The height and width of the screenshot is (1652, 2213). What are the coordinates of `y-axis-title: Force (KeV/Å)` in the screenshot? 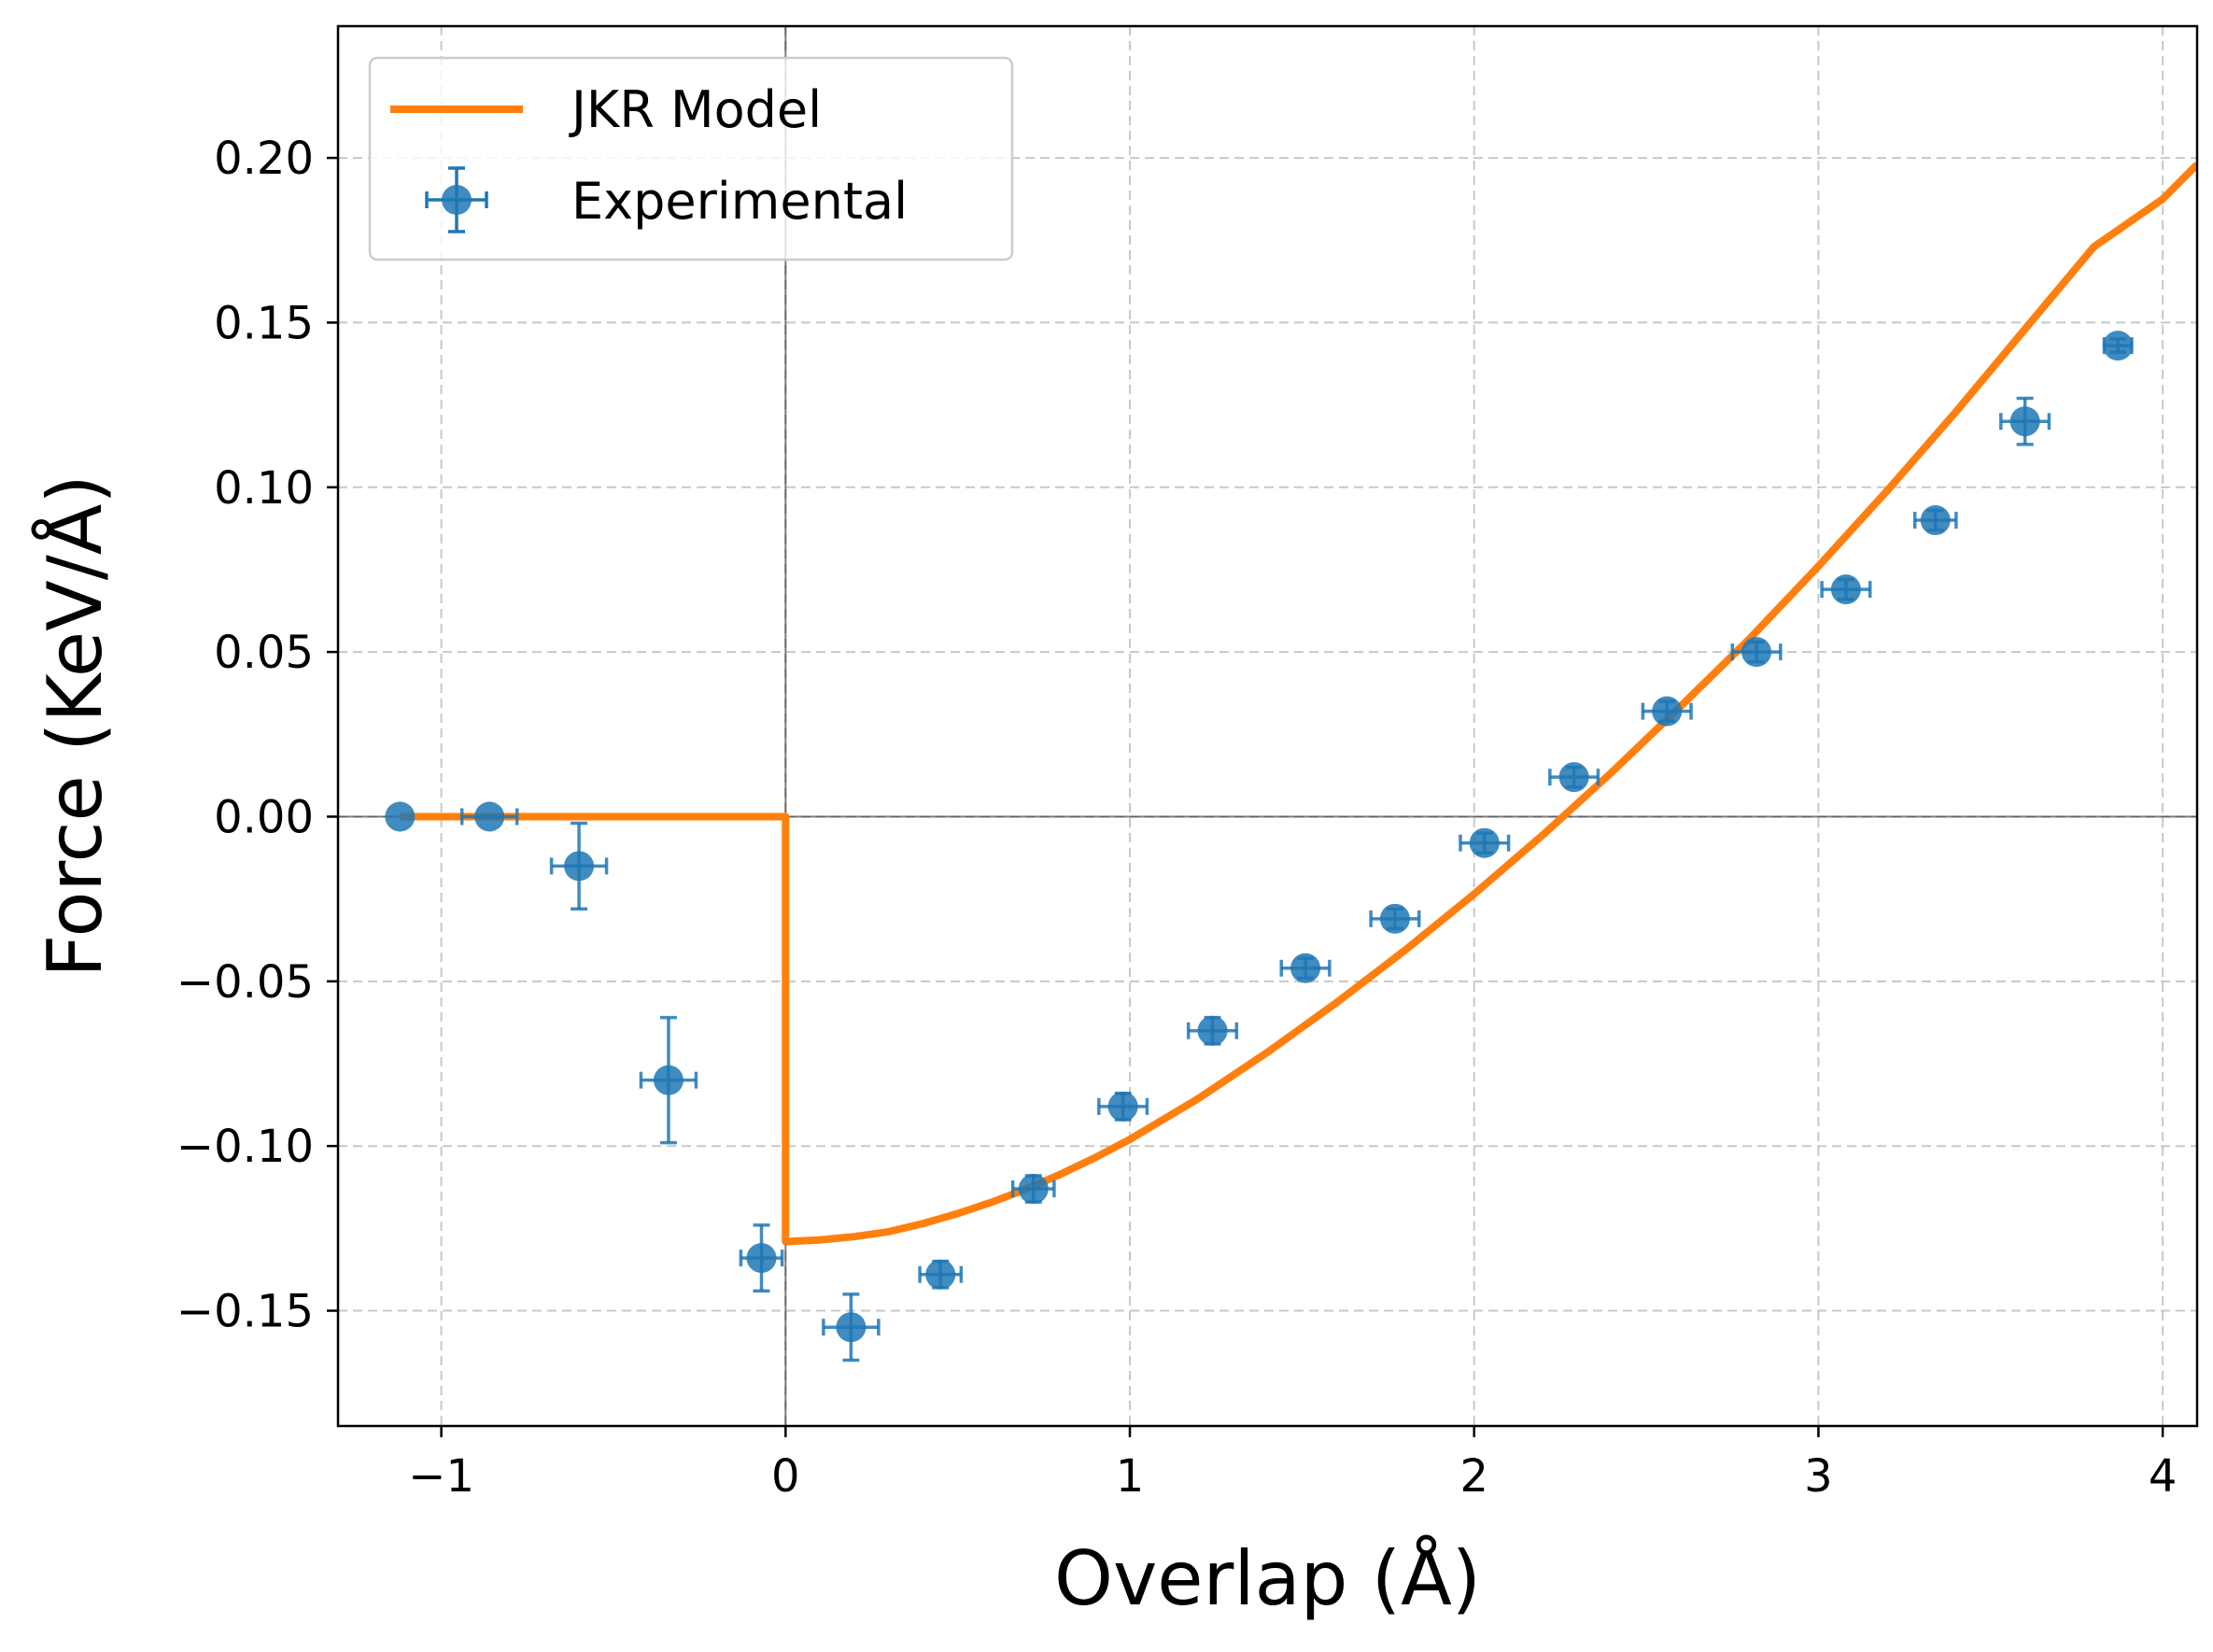 It's located at (75, 725).